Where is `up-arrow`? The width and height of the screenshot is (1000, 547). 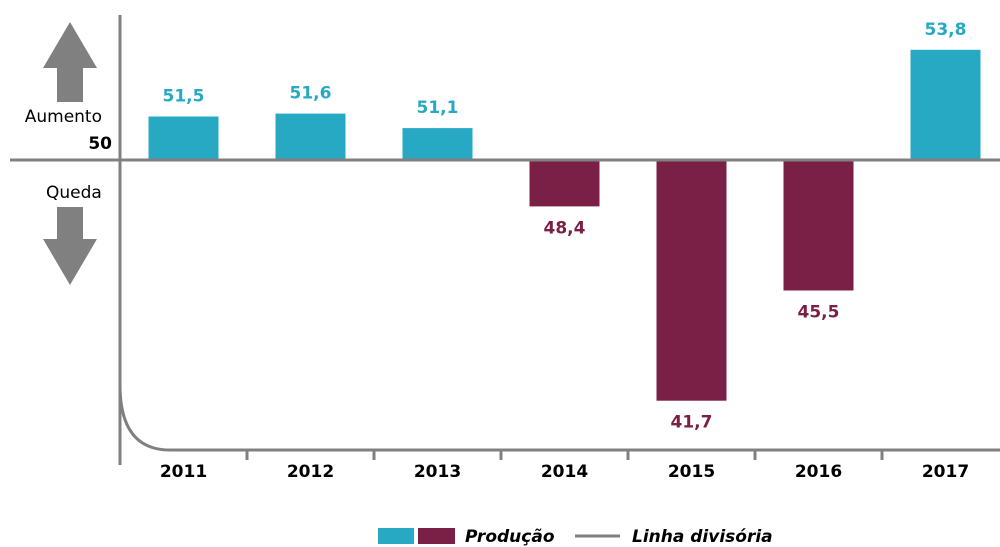 up-arrow is located at coordinates (70, 62).